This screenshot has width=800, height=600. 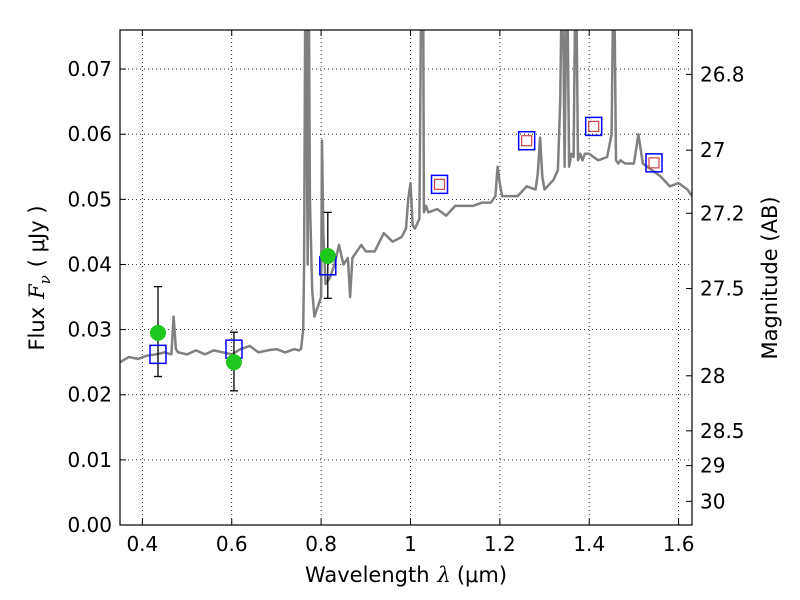 I want to click on y-tick-label: 0.07, so click(x=89, y=69).